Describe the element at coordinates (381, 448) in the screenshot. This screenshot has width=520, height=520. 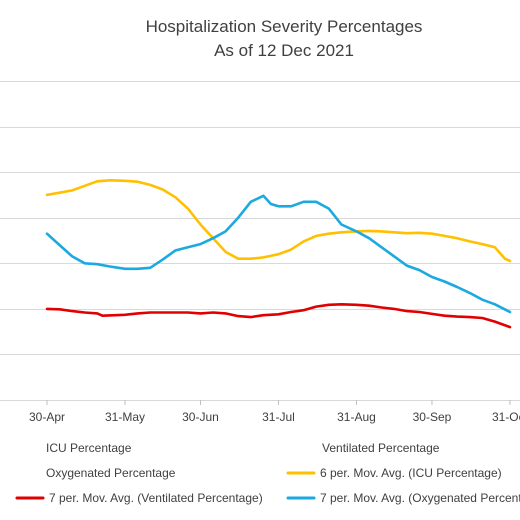
I see `legend-label: Ventilated Percentage` at that location.